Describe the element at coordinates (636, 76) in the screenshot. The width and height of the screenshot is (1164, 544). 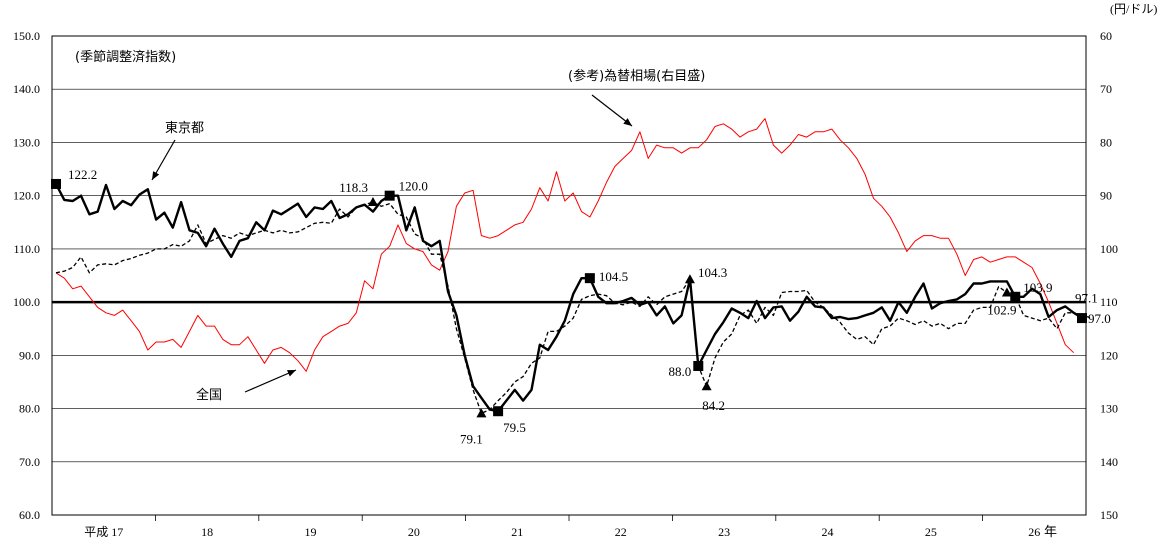
I see `annotation-fx: (参考)為替相場(右目盛)` at that location.